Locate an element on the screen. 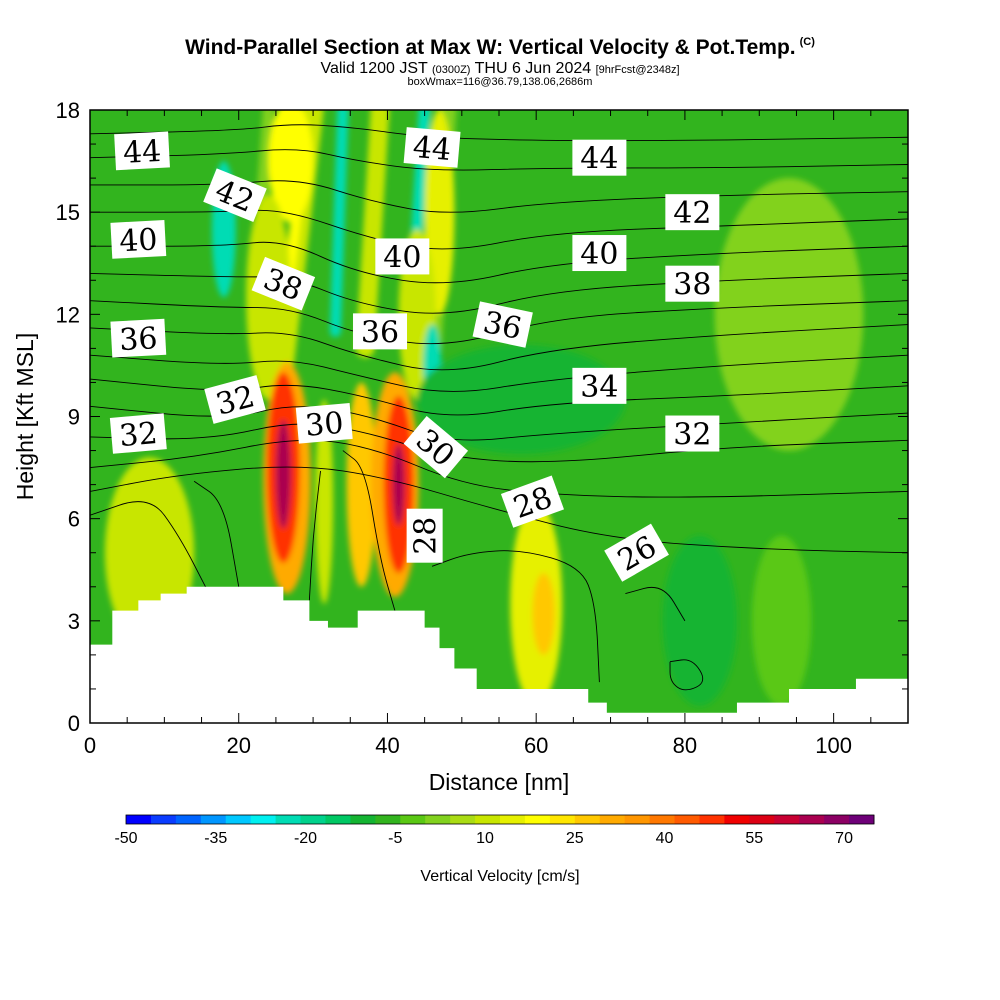  theta-label: 34 is located at coordinates (599, 386).